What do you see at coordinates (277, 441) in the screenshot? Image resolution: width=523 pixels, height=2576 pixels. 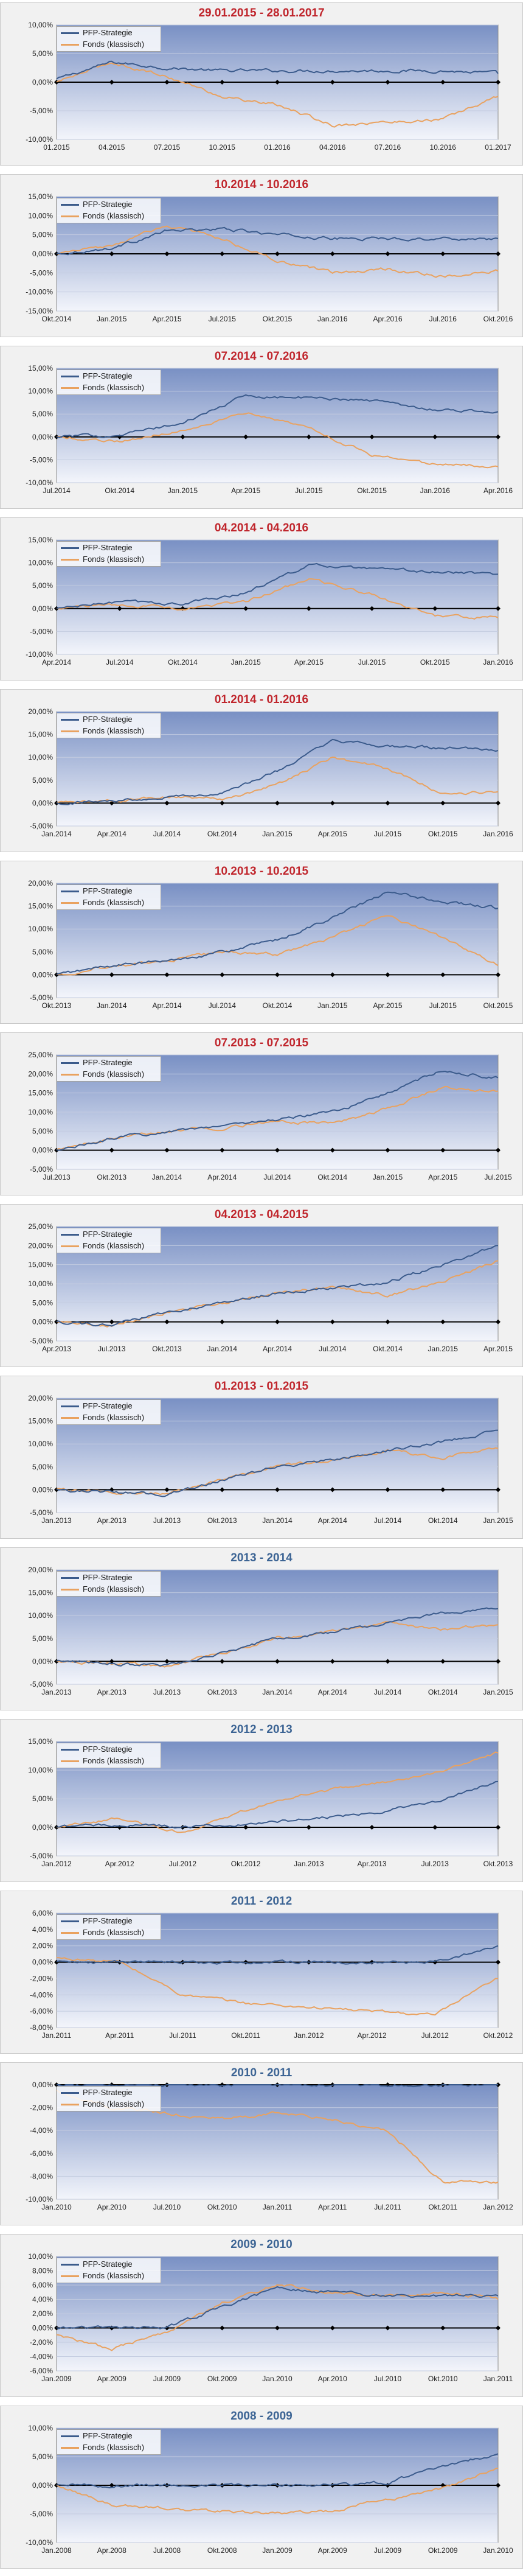 I see `fund-line` at bounding box center [277, 441].